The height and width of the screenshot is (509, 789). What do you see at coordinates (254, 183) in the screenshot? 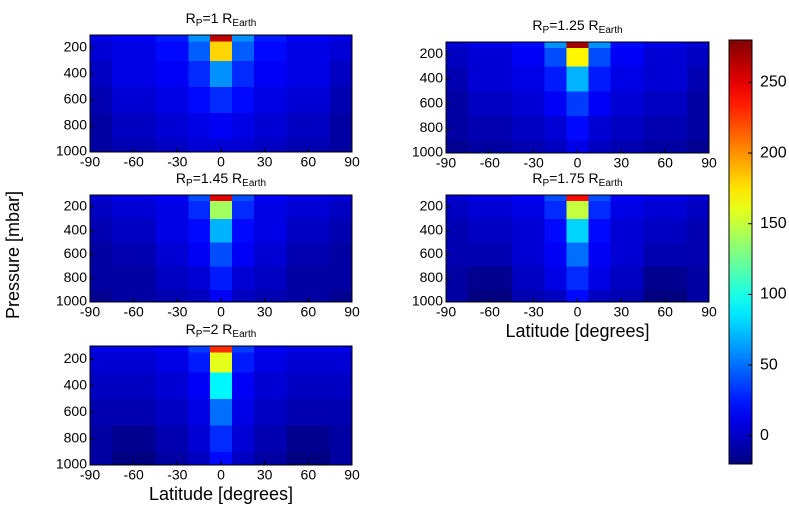
I see `title-subscript: Earth` at bounding box center [254, 183].